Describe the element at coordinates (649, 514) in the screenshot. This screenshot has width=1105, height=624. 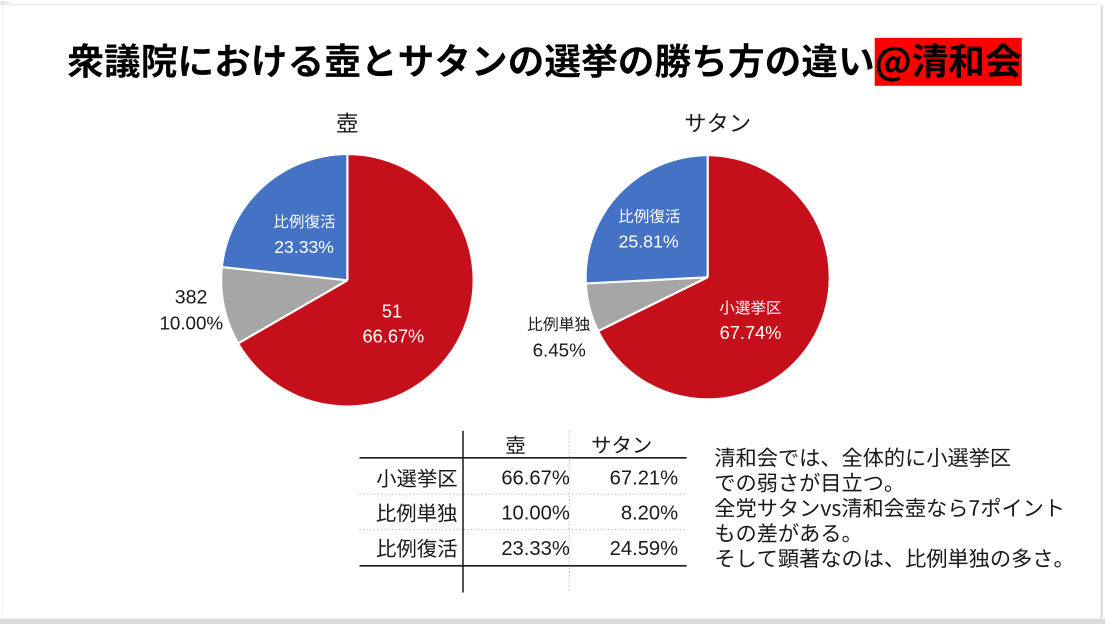
I see `svg-text: 8.20%` at that location.